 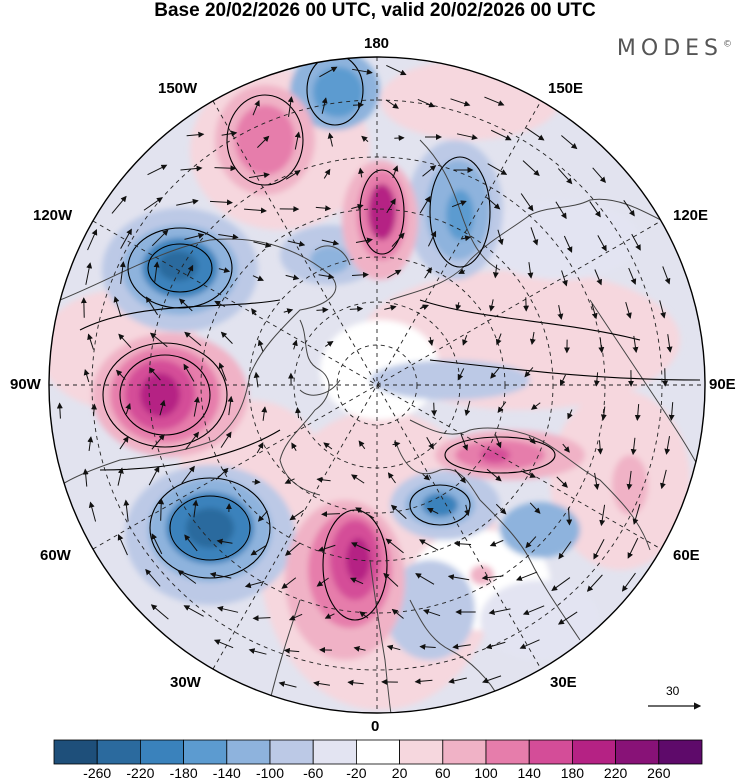 What do you see at coordinates (185, 682) in the screenshot?
I see `lon-label-30w: 30W` at bounding box center [185, 682].